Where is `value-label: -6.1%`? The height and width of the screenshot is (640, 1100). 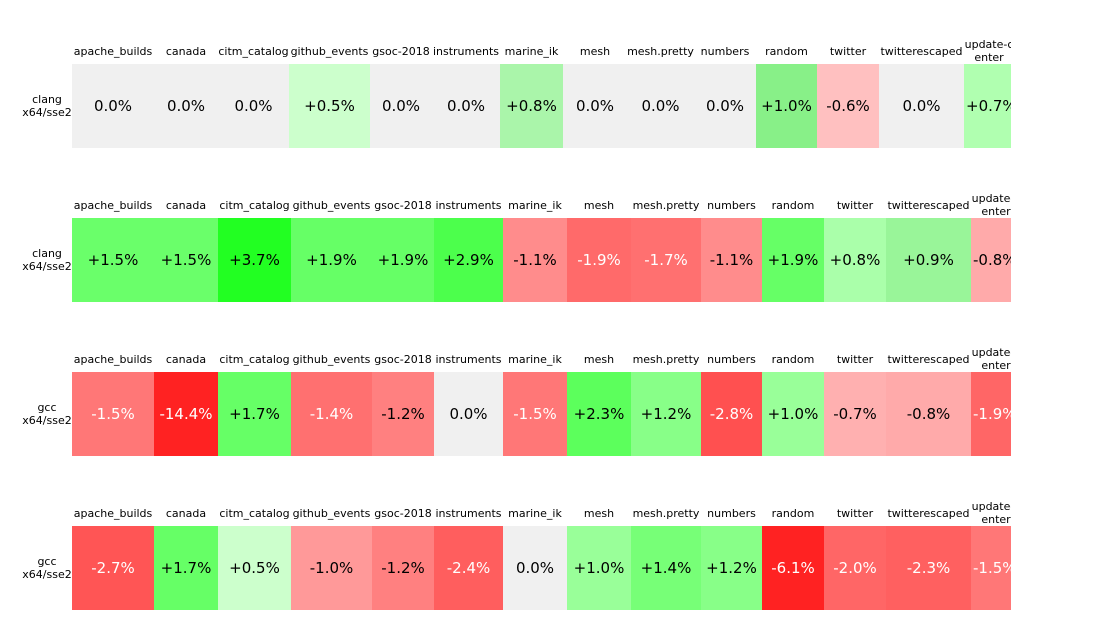 value-label: -6.1% is located at coordinates (793, 568).